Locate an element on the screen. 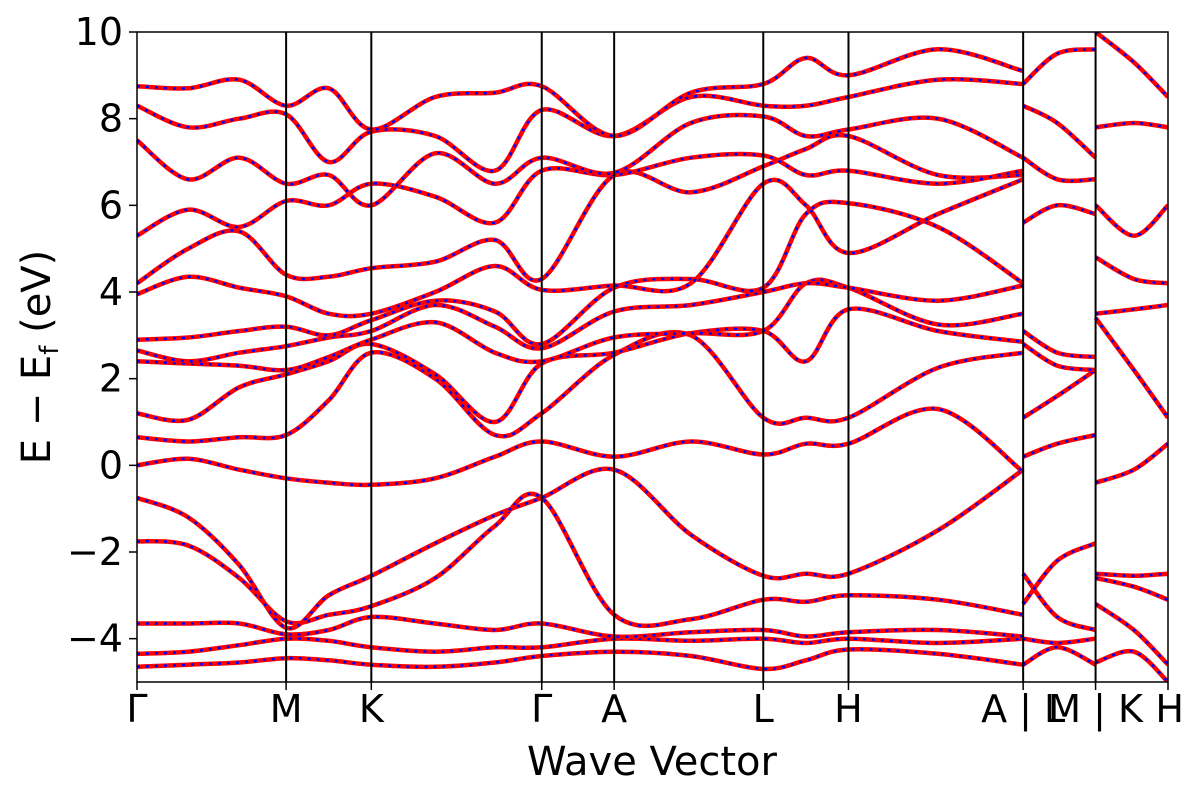  y-tick-label-6: −2 is located at coordinates (95, 552).